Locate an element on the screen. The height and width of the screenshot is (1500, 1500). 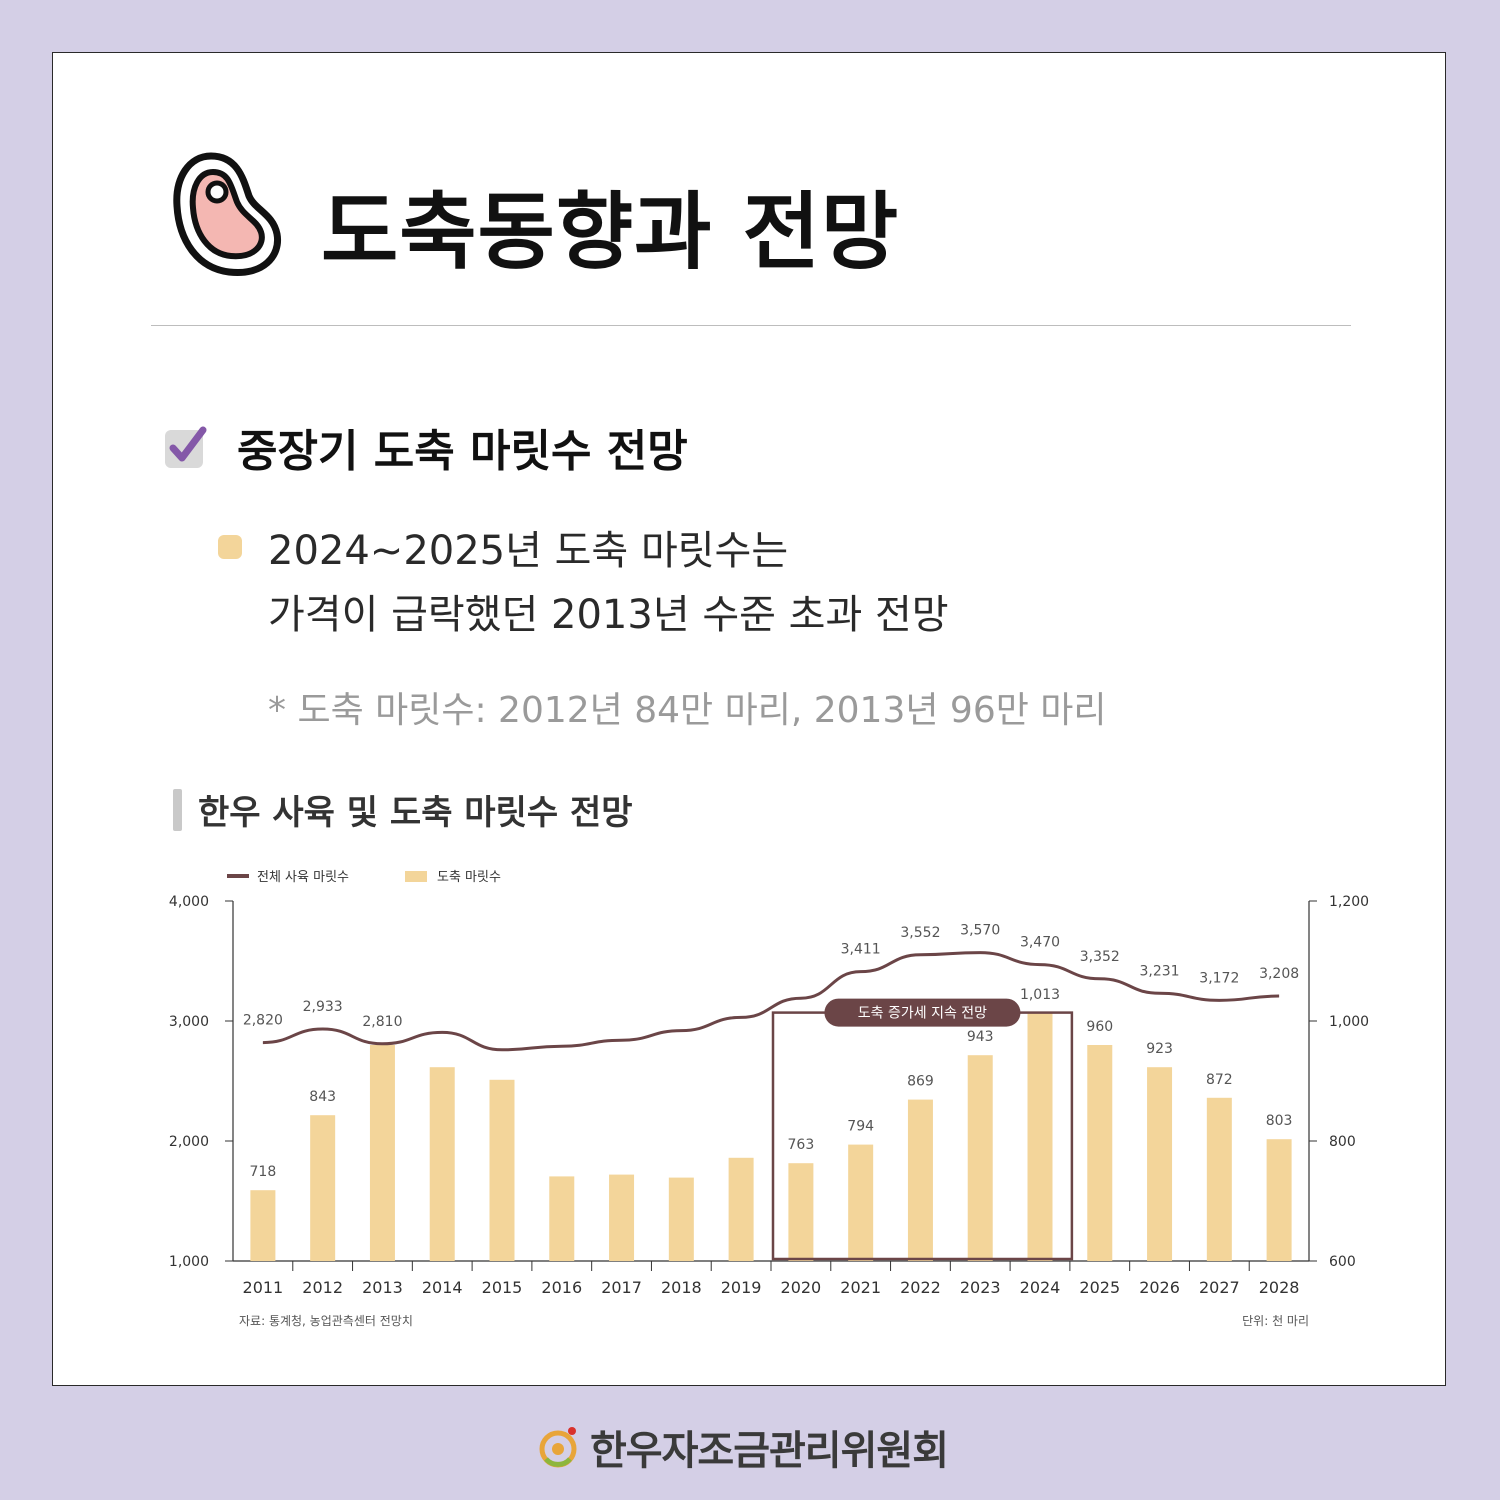
legend-bar-swatch is located at coordinates (416, 876).